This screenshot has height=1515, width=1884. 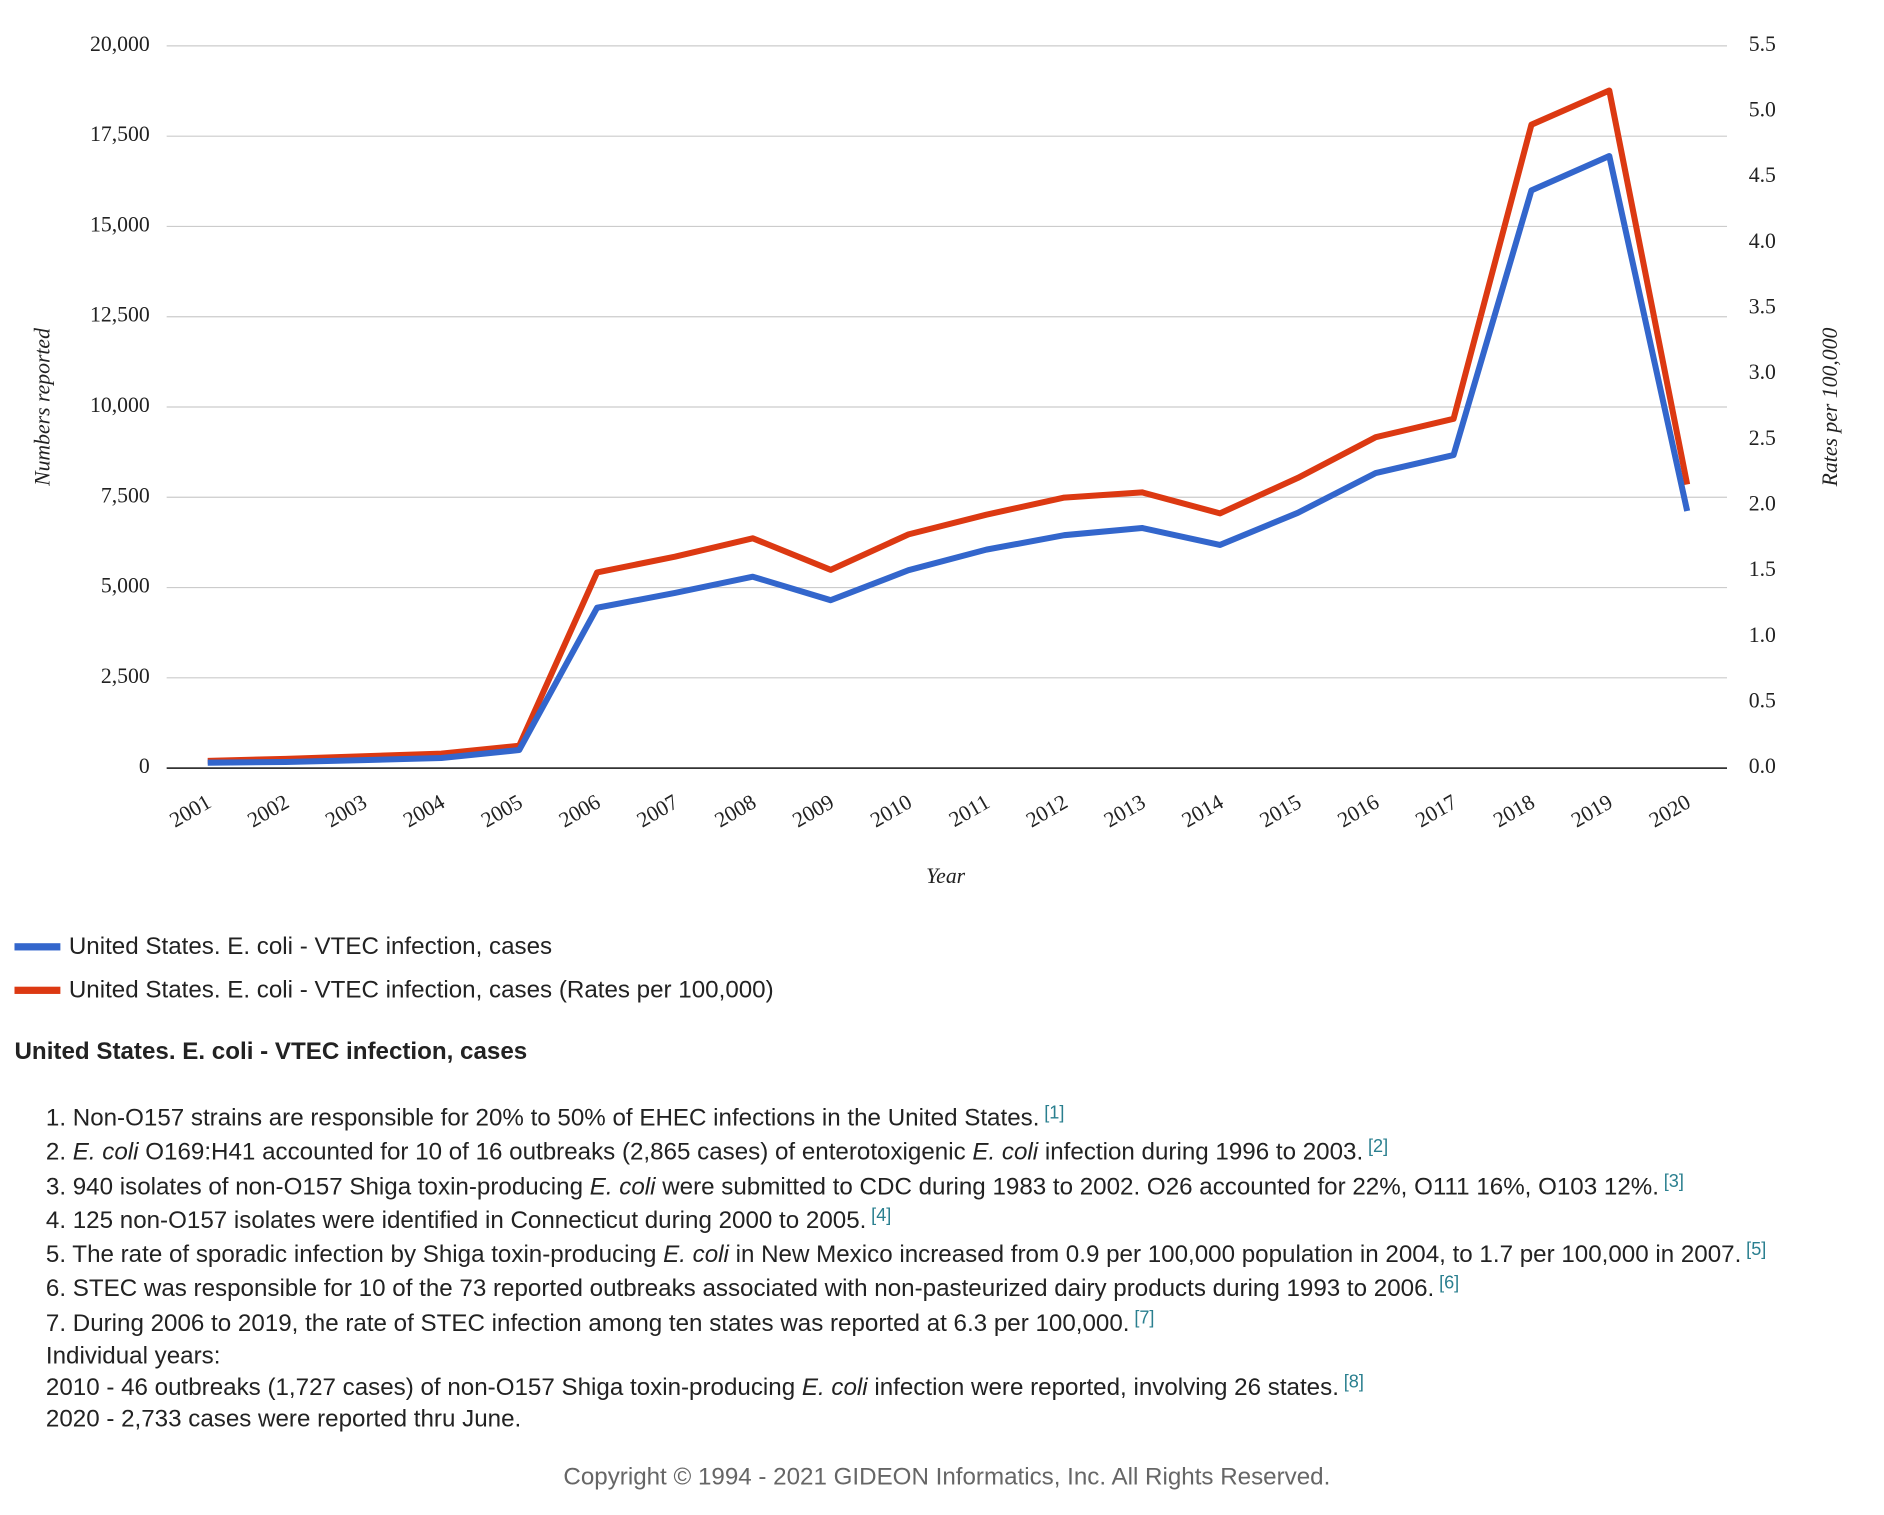 I want to click on y2-tick-label: 4.0, so click(x=1762, y=241).